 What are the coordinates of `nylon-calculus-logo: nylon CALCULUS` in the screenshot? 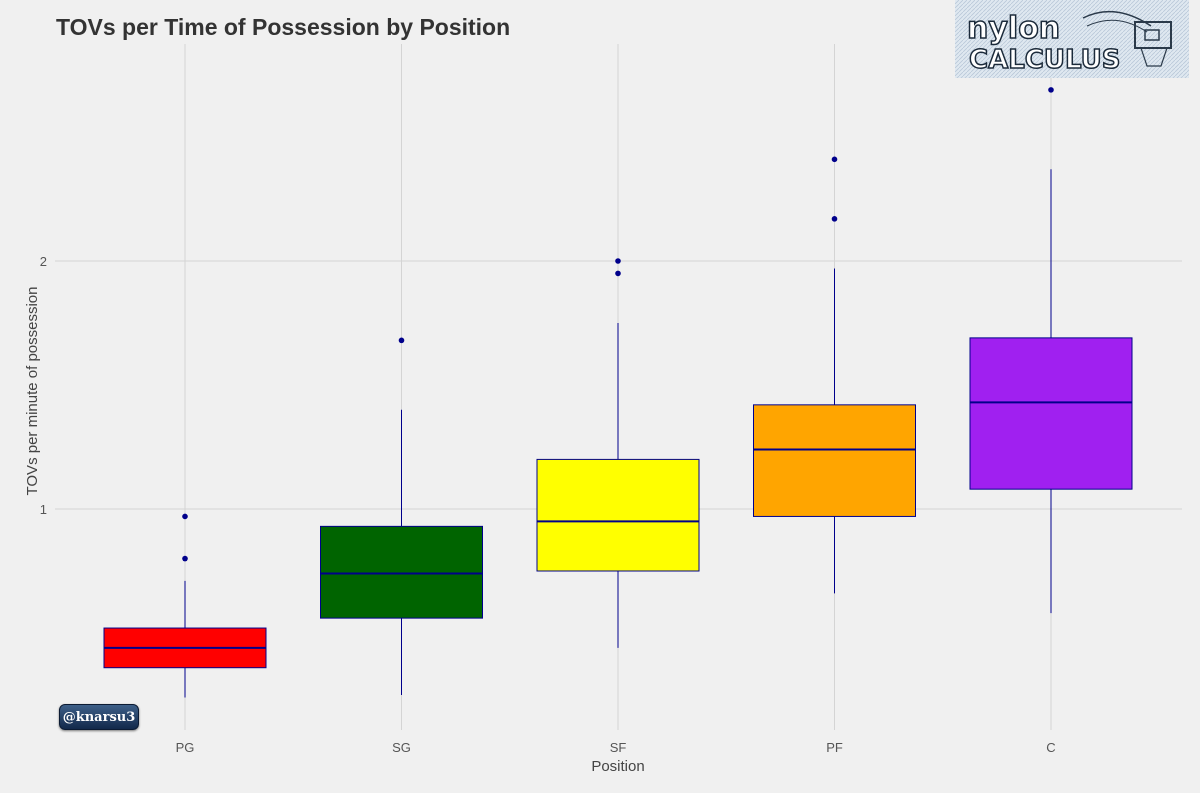 It's located at (1072, 39).